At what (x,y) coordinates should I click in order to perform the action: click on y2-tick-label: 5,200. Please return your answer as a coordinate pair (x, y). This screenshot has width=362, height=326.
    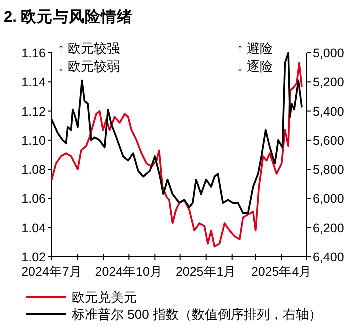
    Looking at the image, I should click on (328, 83).